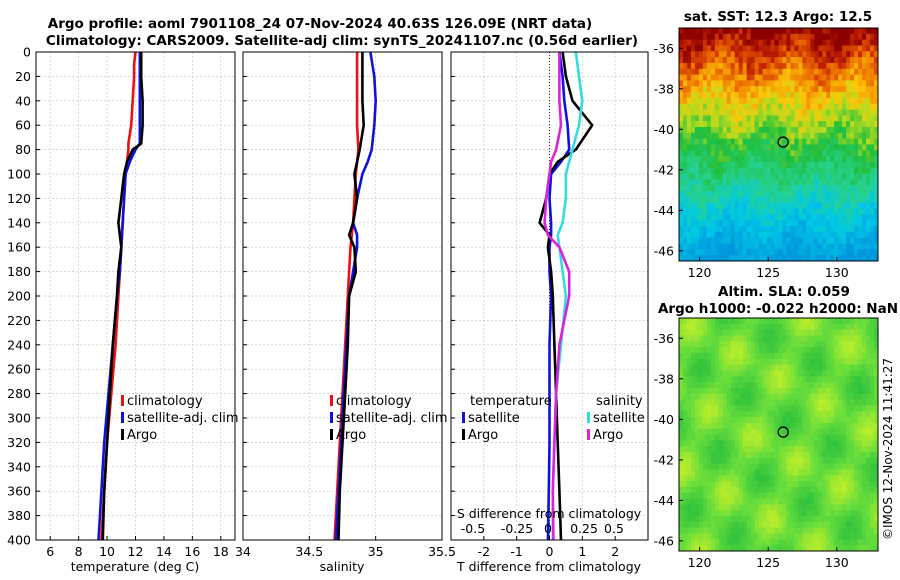  Describe the element at coordinates (165, 401) in the screenshot. I see `legend-label: climatology` at that location.